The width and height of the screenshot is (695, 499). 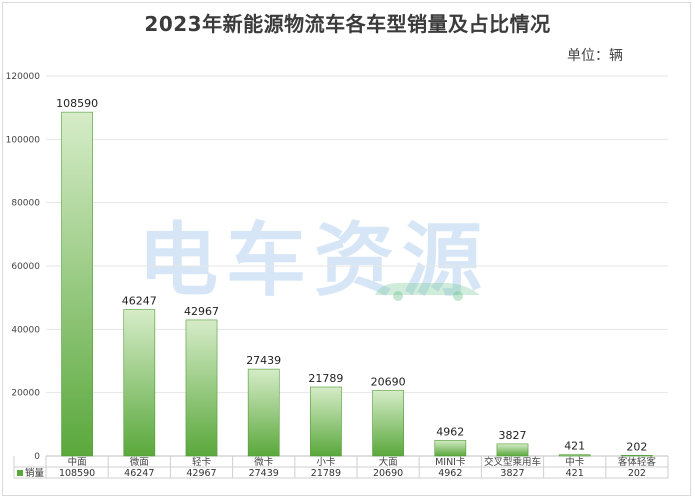 I want to click on table-value-cell: 27439, so click(x=264, y=473).